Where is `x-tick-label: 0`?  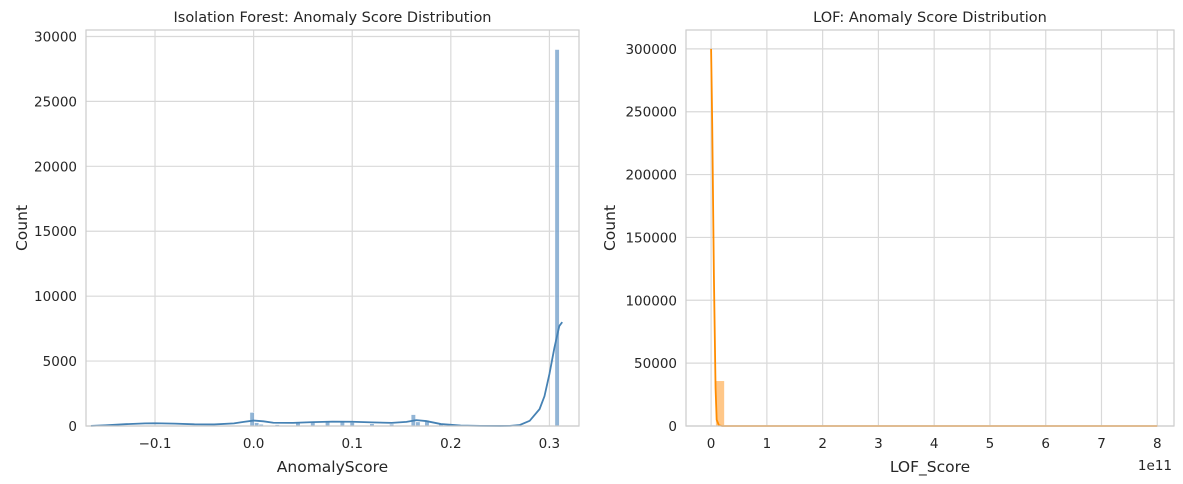
x-tick-label: 0 is located at coordinates (711, 444).